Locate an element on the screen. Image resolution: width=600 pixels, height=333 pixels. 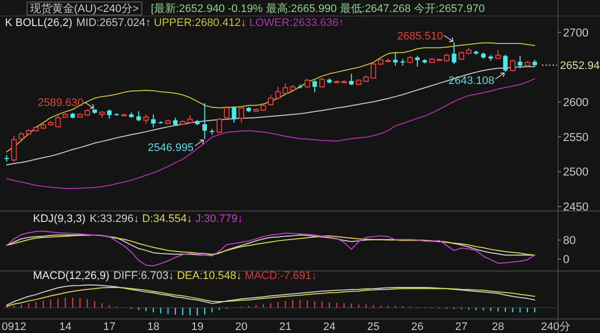
y-tick-label: 2600 is located at coordinates (576, 103).